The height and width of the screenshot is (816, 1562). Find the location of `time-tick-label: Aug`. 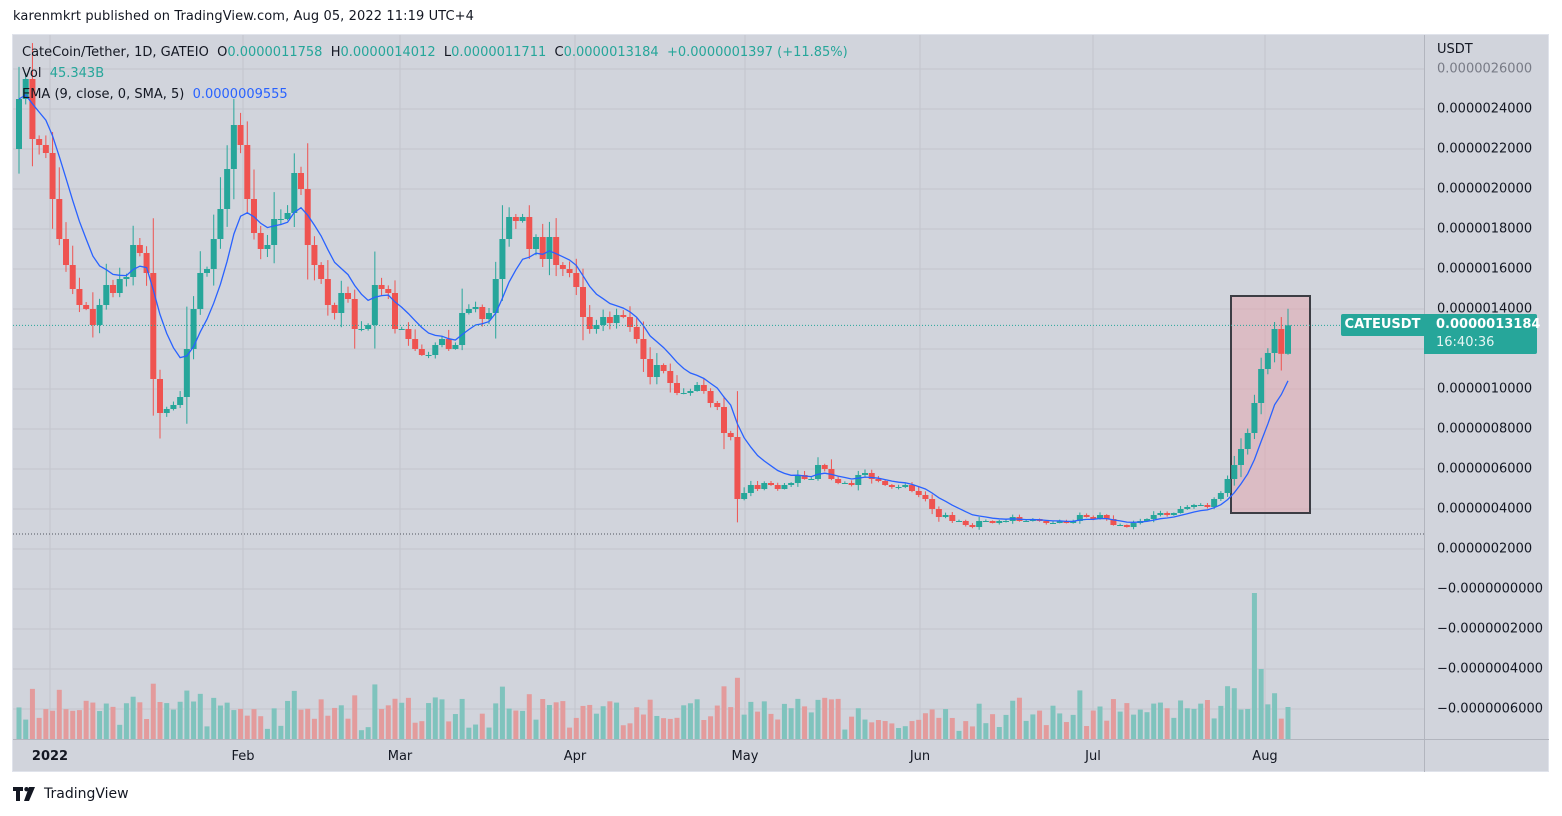

time-tick-label: Aug is located at coordinates (1265, 756).